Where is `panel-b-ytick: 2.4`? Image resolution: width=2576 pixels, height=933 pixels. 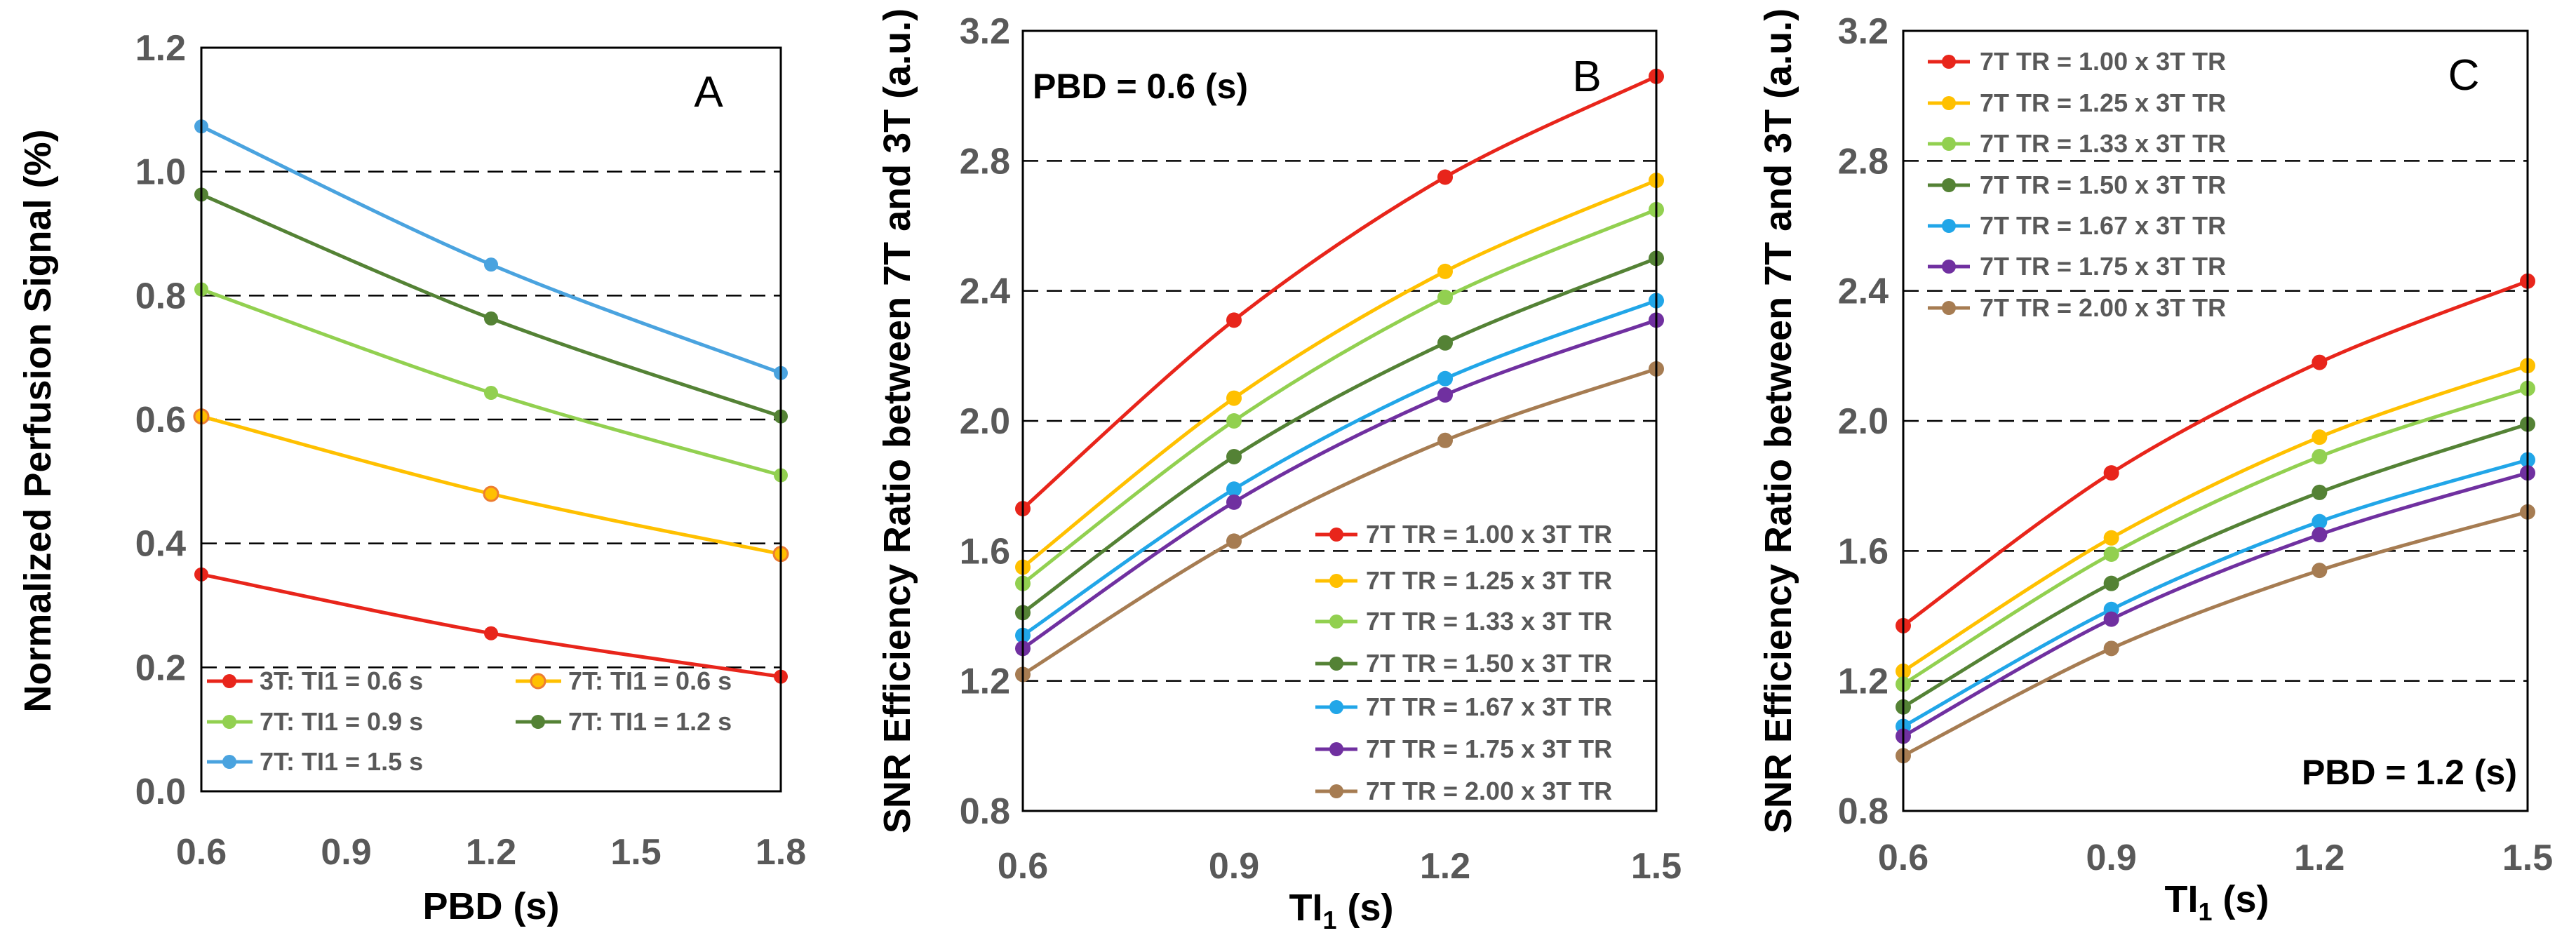 panel-b-ytick: 2.4 is located at coordinates (985, 292).